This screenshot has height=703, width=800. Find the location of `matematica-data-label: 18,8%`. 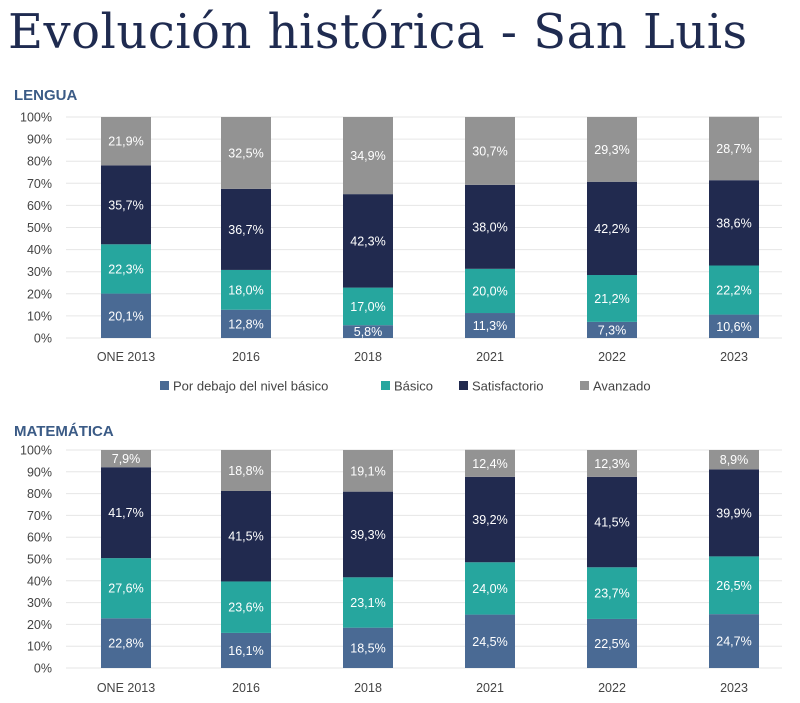

matematica-data-label: 18,8% is located at coordinates (245, 471).